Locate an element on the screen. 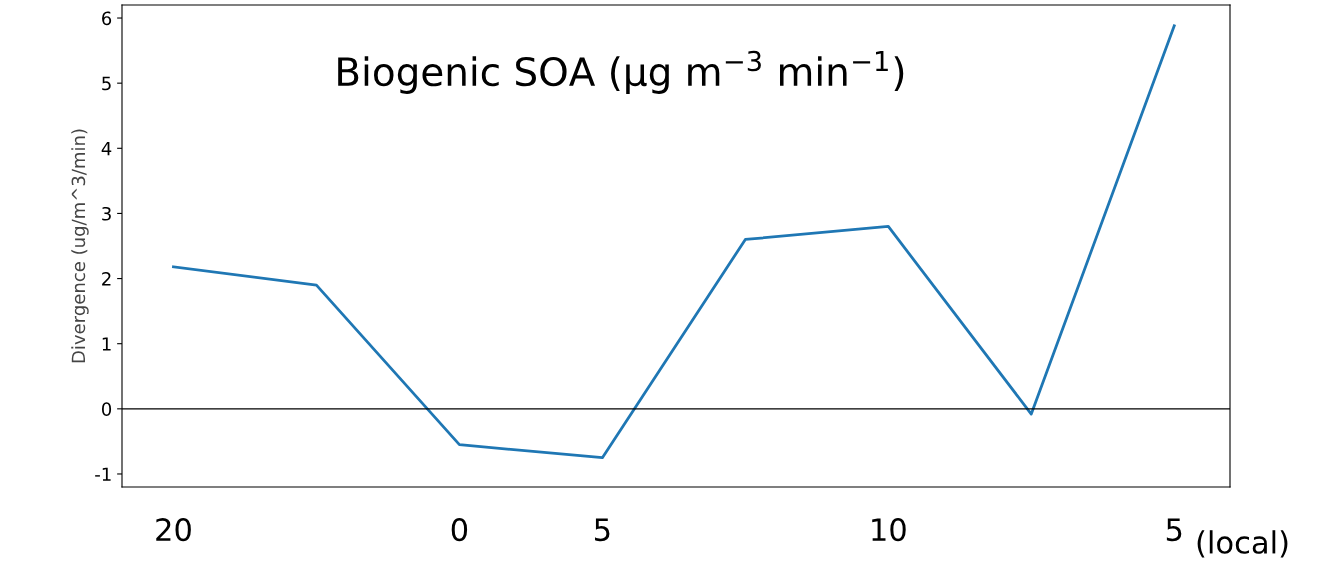 The width and height of the screenshot is (1322, 569). y-tick-label: 2 is located at coordinates (106, 279).